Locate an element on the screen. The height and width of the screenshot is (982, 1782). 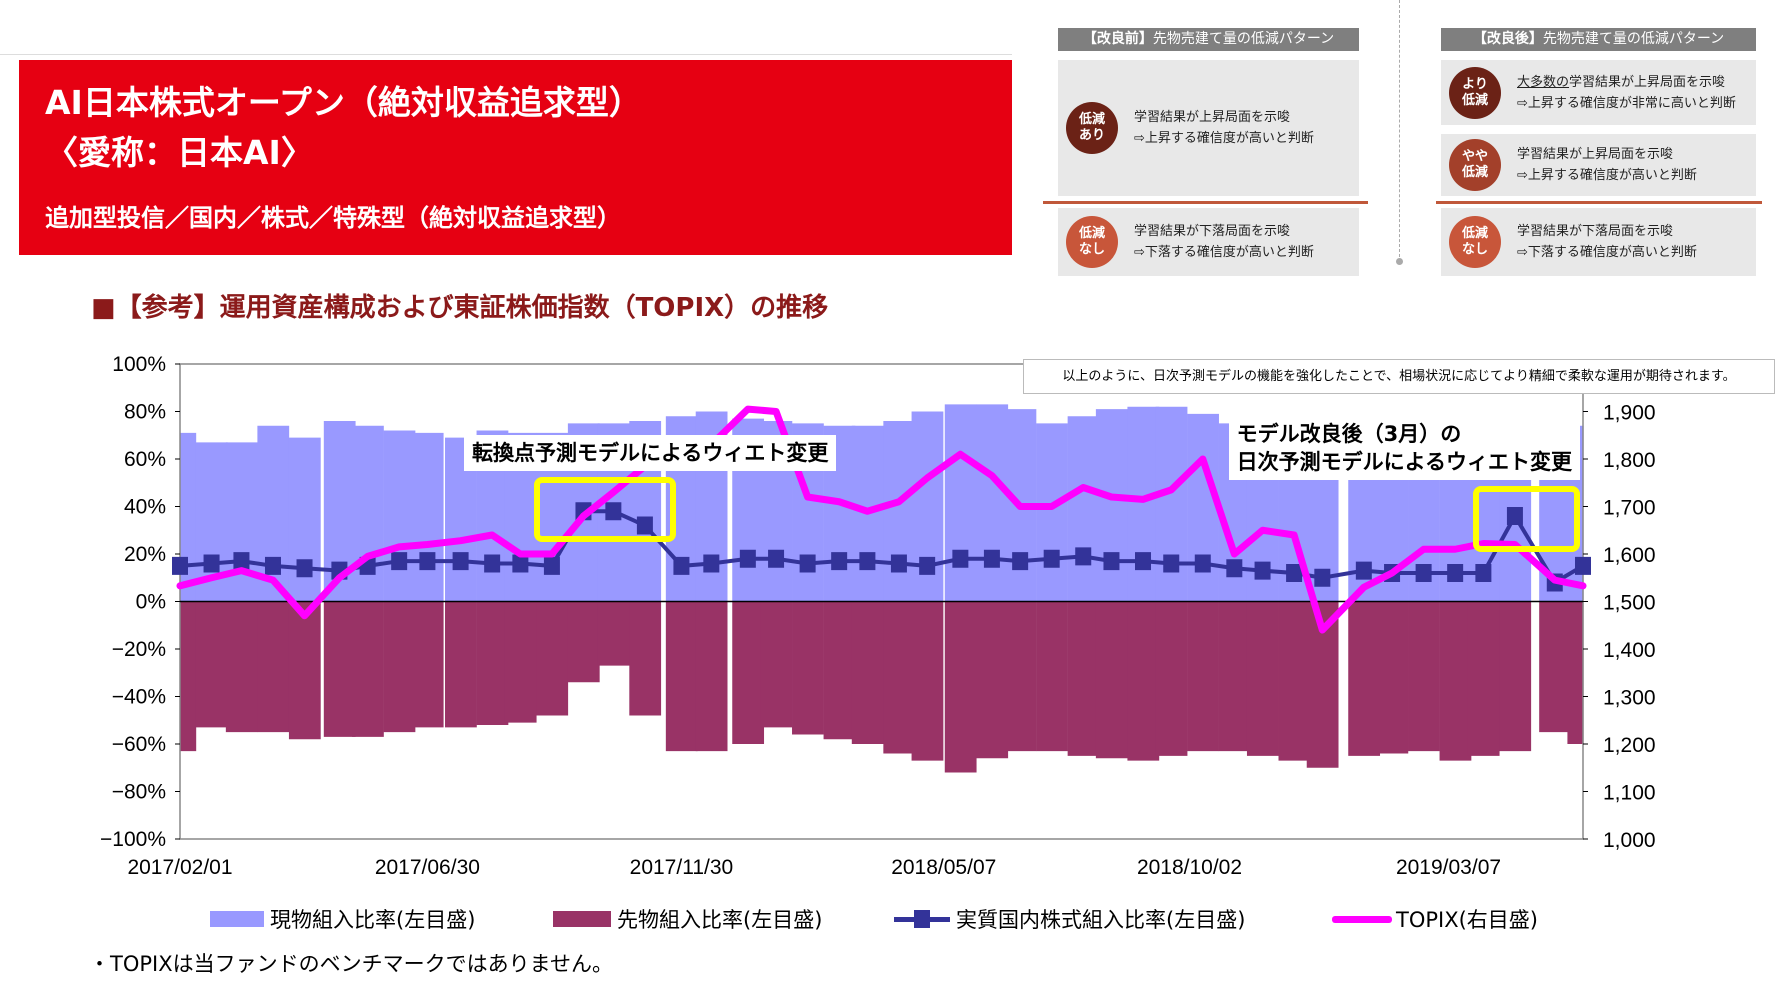
footnote: ・TOPIXは当ファンドのベンチマークではありません。 is located at coordinates (351, 964).